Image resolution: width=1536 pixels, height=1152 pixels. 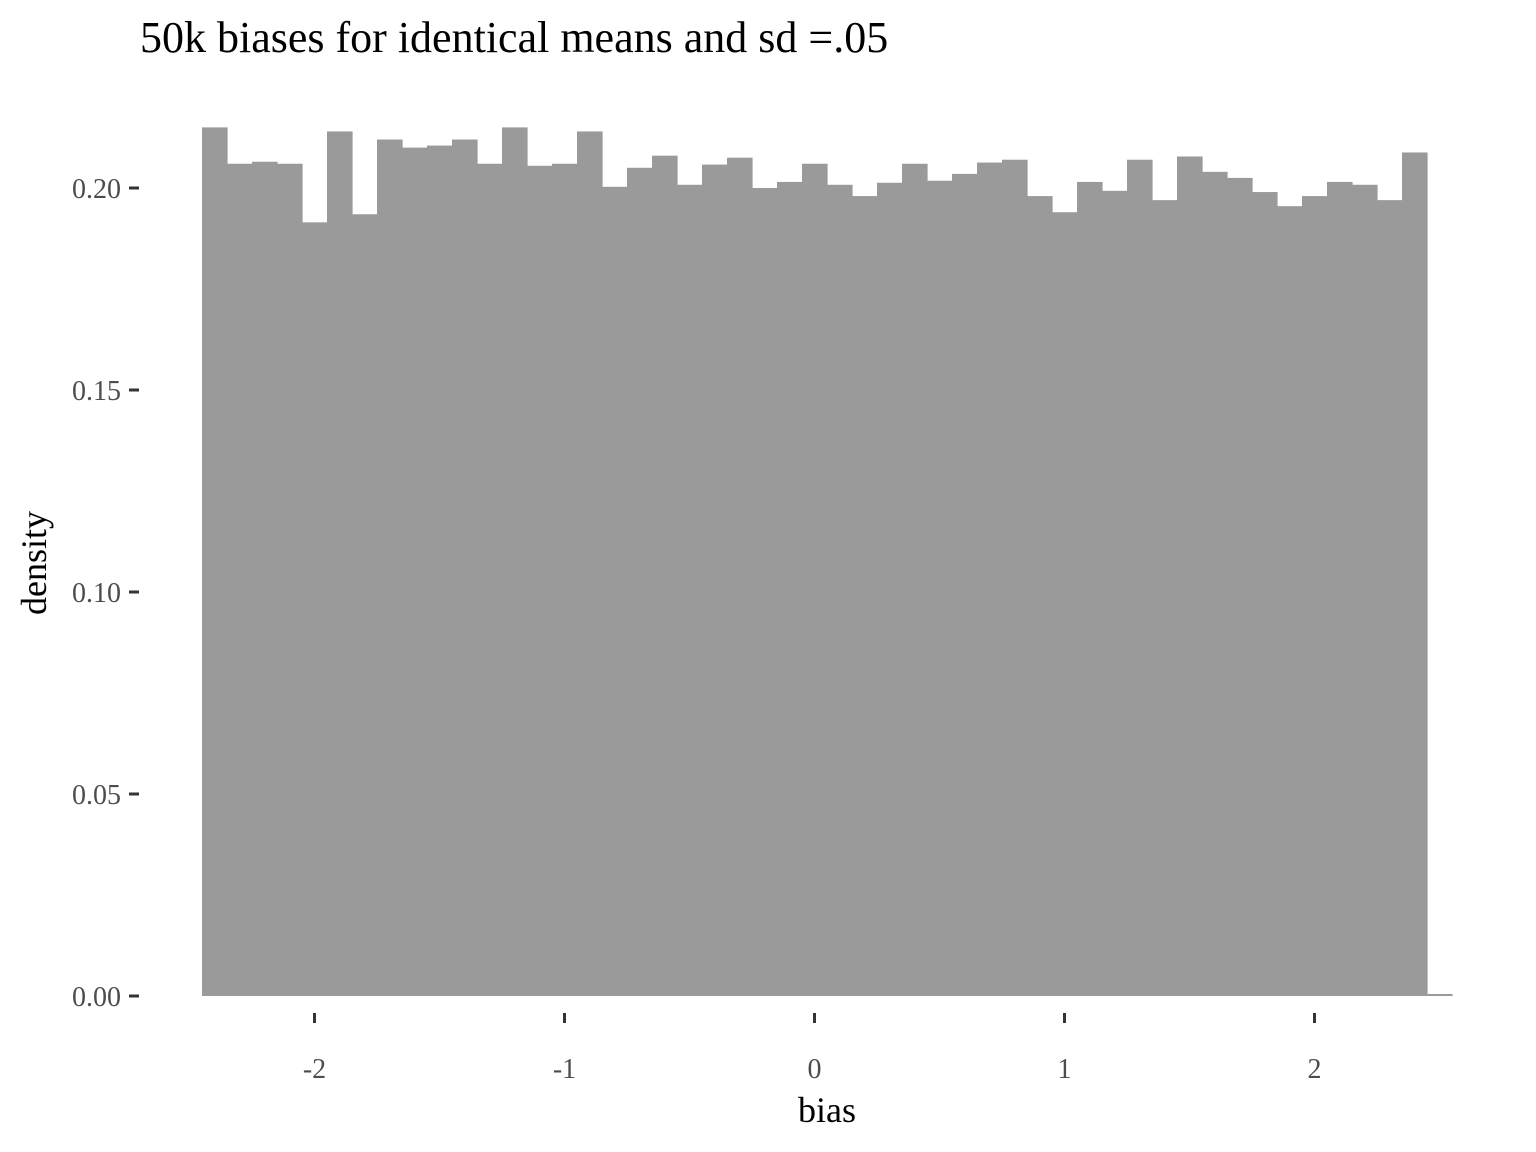 What do you see at coordinates (96, 391) in the screenshot?
I see `y-tick-label: 0.15` at bounding box center [96, 391].